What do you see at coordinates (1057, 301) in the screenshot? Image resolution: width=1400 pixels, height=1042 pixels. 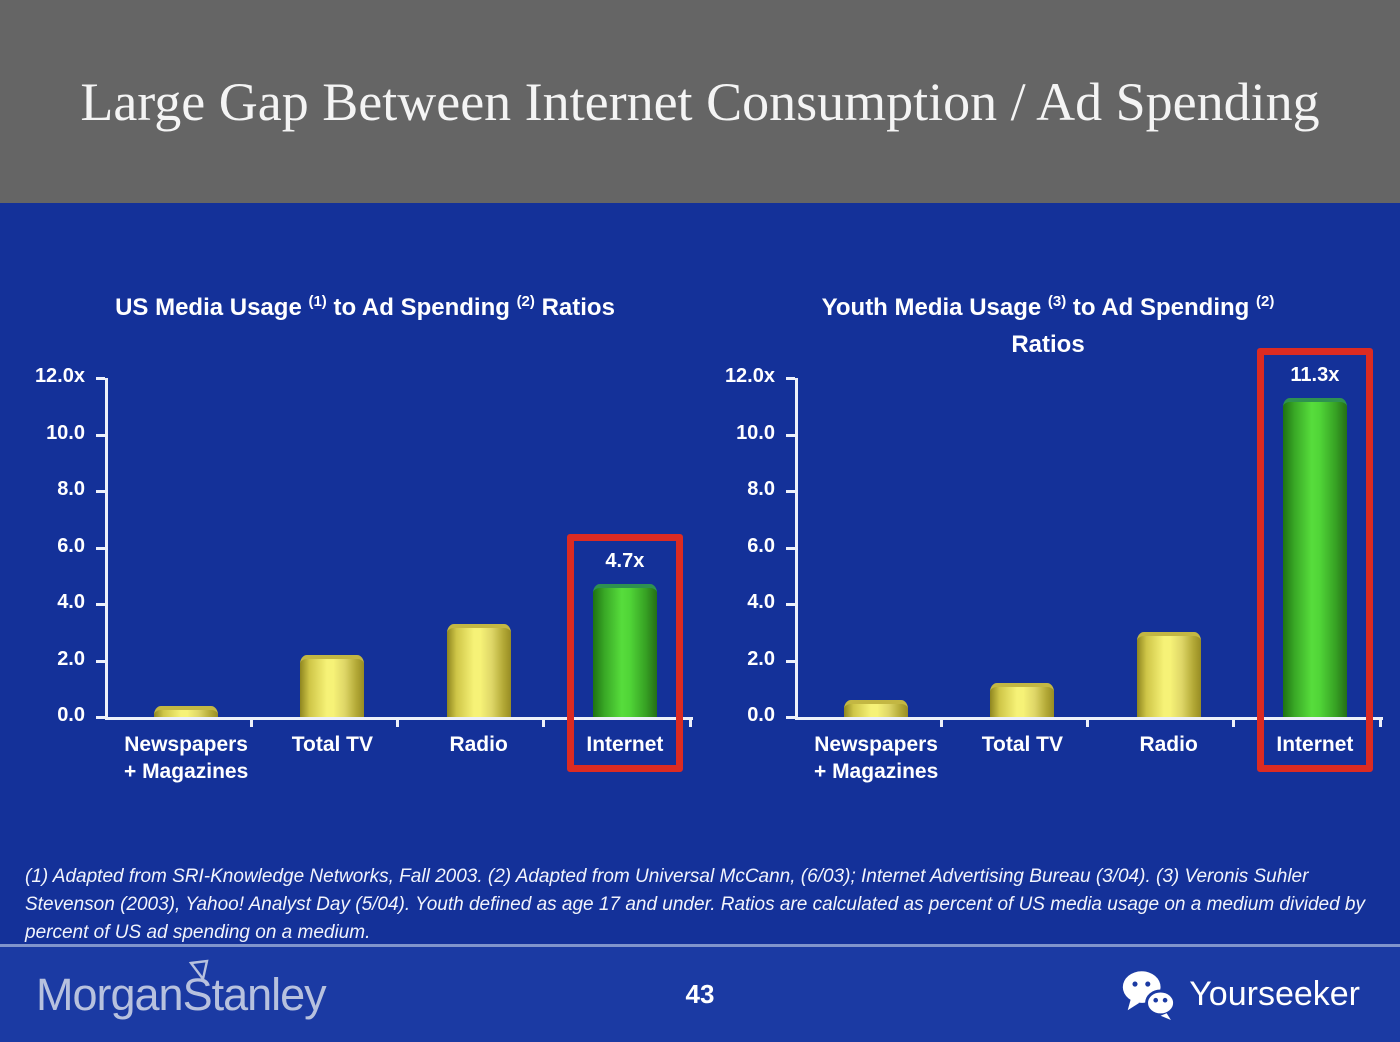 I see `title-superscript: (3)` at bounding box center [1057, 301].